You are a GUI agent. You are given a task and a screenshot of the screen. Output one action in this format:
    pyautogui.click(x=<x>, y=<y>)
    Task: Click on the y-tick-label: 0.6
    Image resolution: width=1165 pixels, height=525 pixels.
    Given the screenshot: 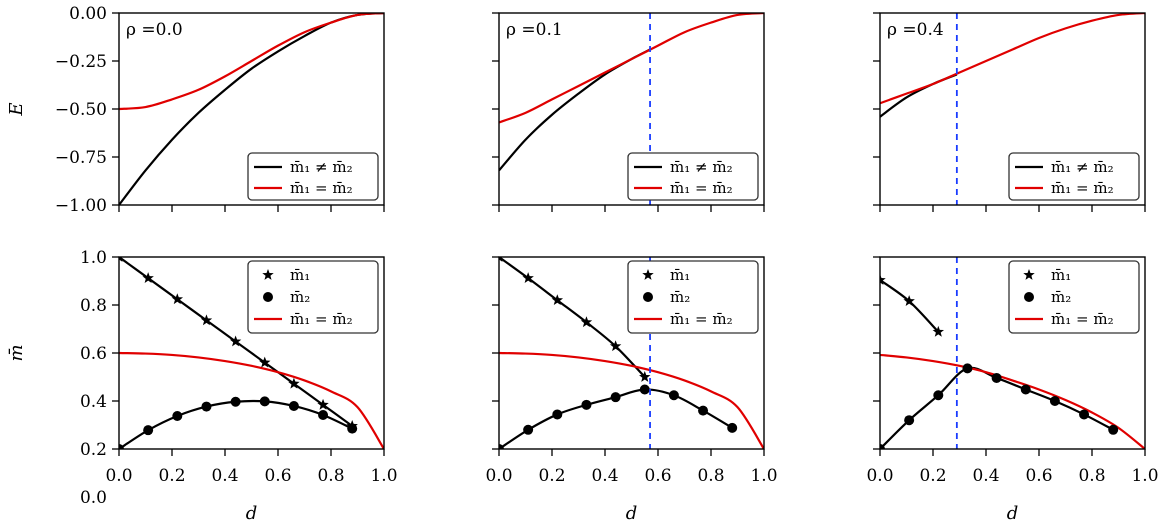 What is the action you would take?
    pyautogui.click(x=93, y=354)
    